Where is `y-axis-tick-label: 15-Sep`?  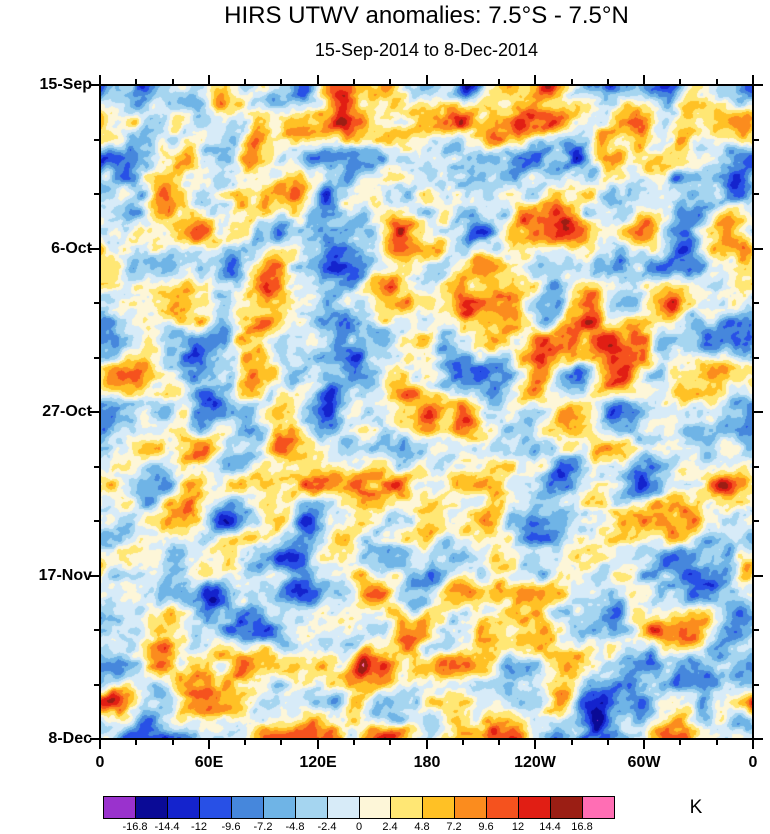
y-axis-tick-label: 15-Sep is located at coordinates (65, 84).